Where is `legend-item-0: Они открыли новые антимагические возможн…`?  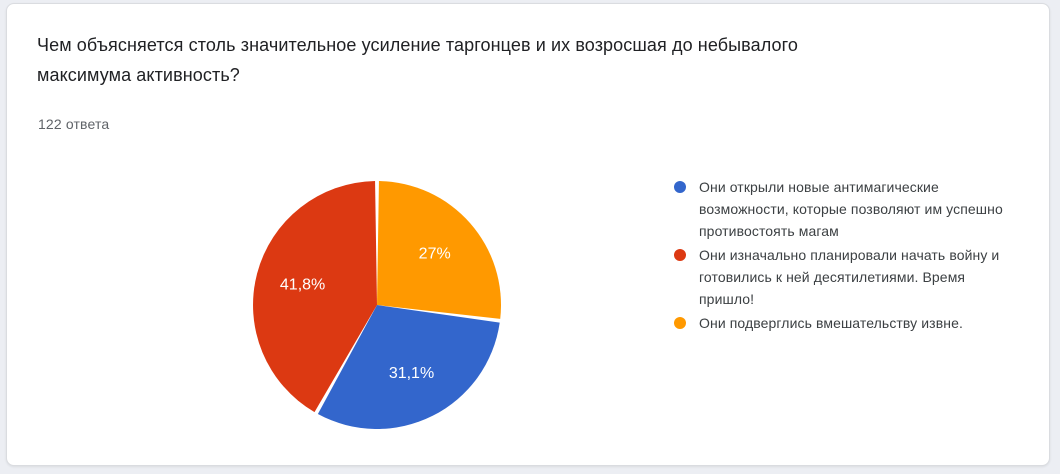
legend-item-0: Они открыли новые антимагические возможн… is located at coordinates (841, 209).